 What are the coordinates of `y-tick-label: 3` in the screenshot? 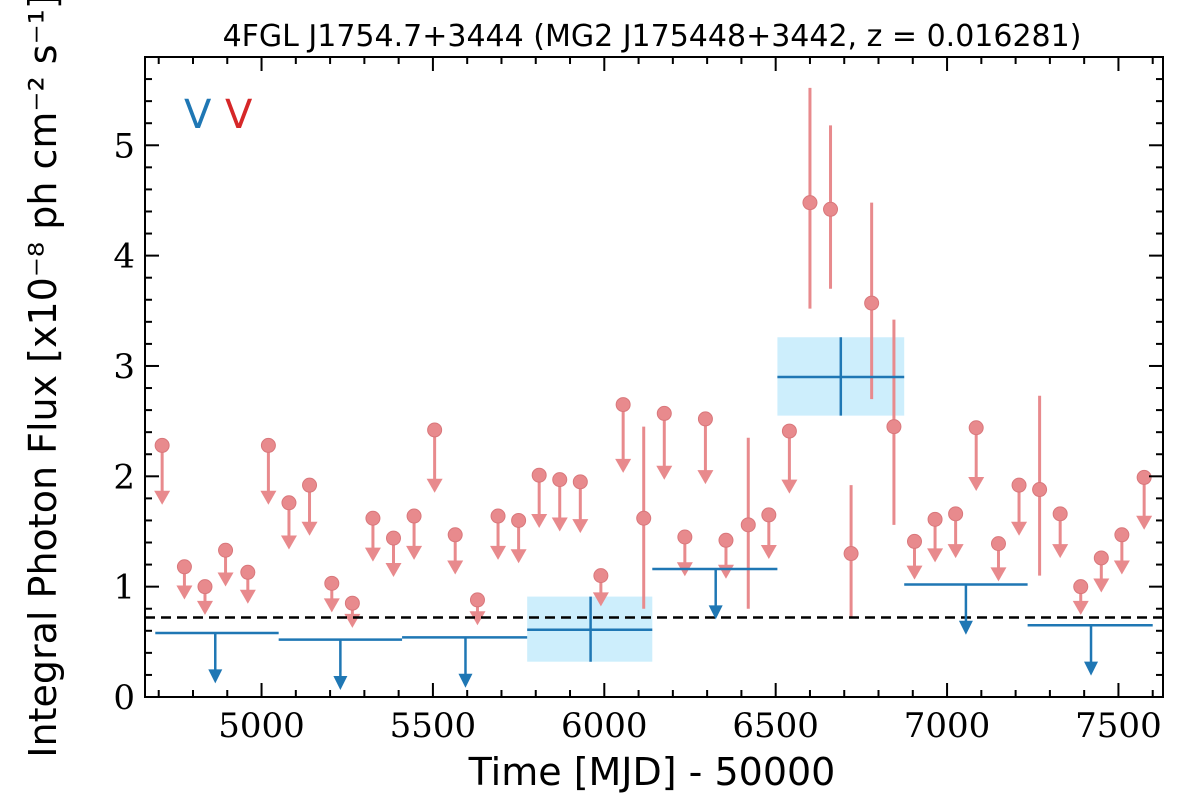 It's located at (124, 367).